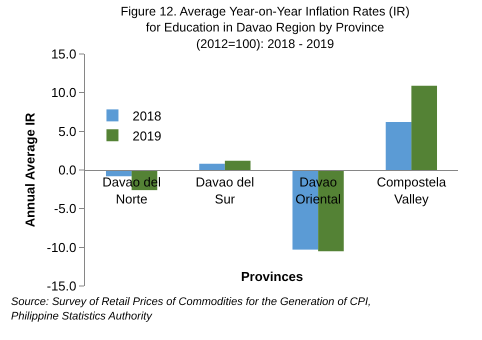  Describe the element at coordinates (65, 208) in the screenshot. I see `y-tick-label: -5.0` at that location.